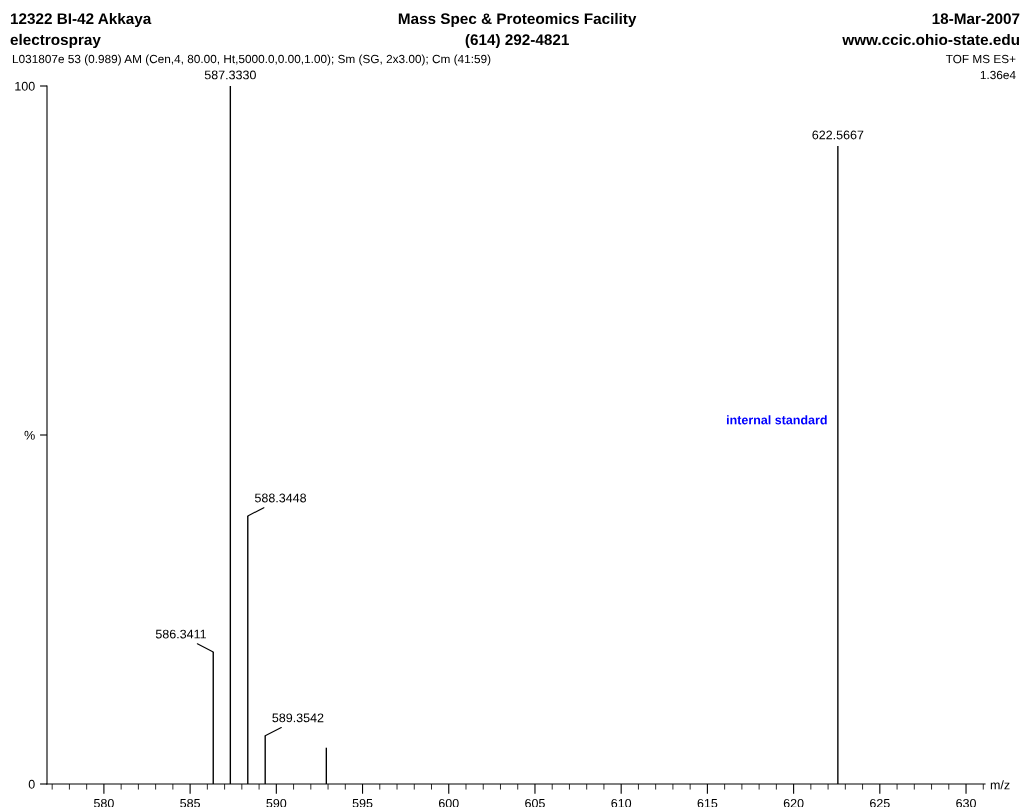 The width and height of the screenshot is (1024, 807). I want to click on annotation: 586.3411, so click(180, 634).